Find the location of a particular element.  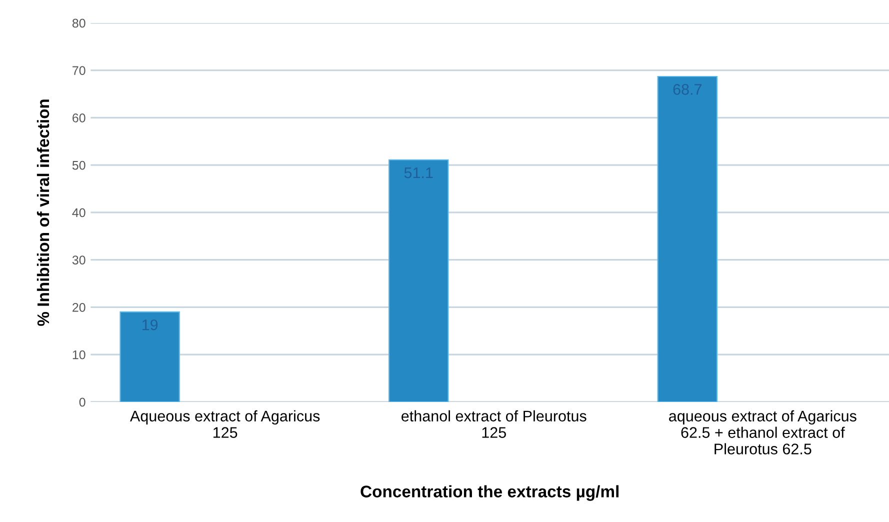

x-tick-label: ethanol extract of Pleurotus 125 is located at coordinates (494, 424).